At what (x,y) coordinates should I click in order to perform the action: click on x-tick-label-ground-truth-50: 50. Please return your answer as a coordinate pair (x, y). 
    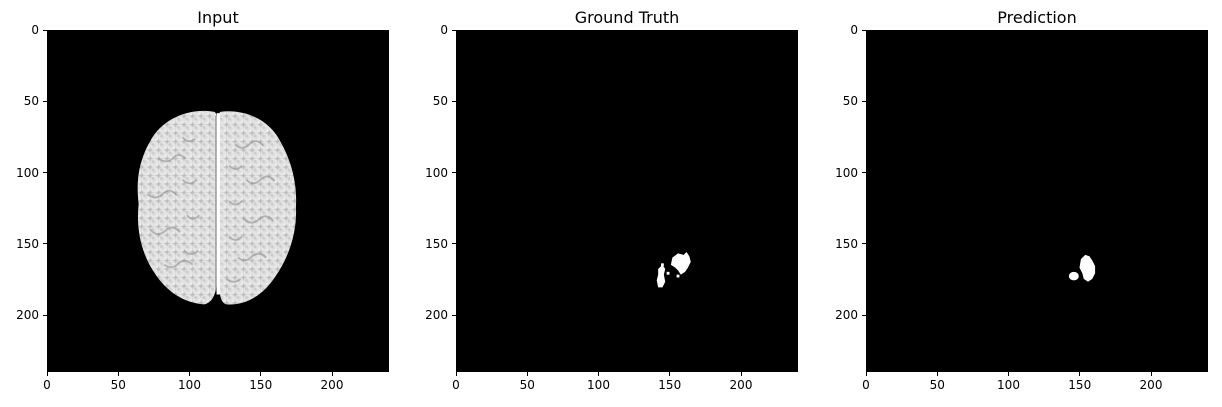
    Looking at the image, I should click on (527, 385).